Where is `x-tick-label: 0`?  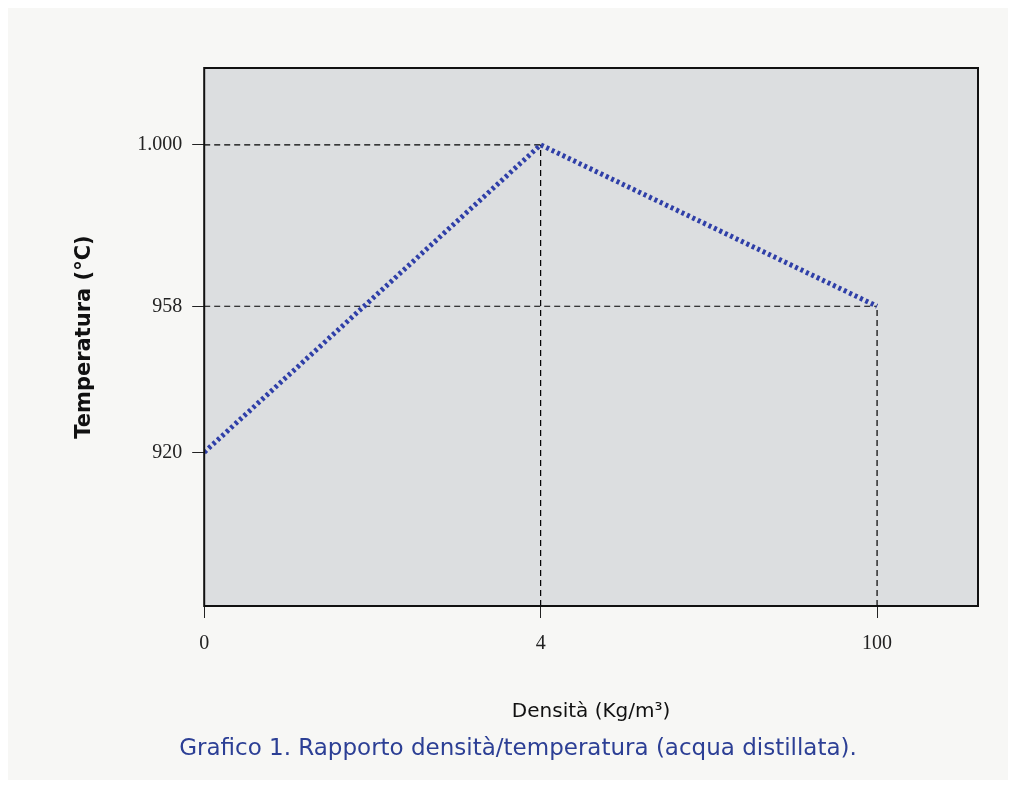
x-tick-label: 0 is located at coordinates (204, 642).